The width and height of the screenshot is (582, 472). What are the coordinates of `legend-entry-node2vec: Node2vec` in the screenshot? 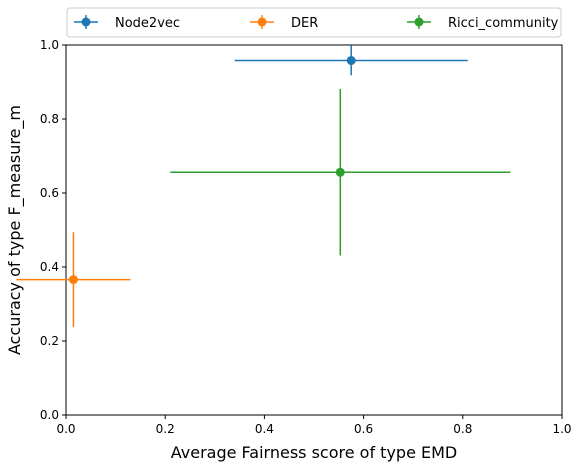 It's located at (127, 23).